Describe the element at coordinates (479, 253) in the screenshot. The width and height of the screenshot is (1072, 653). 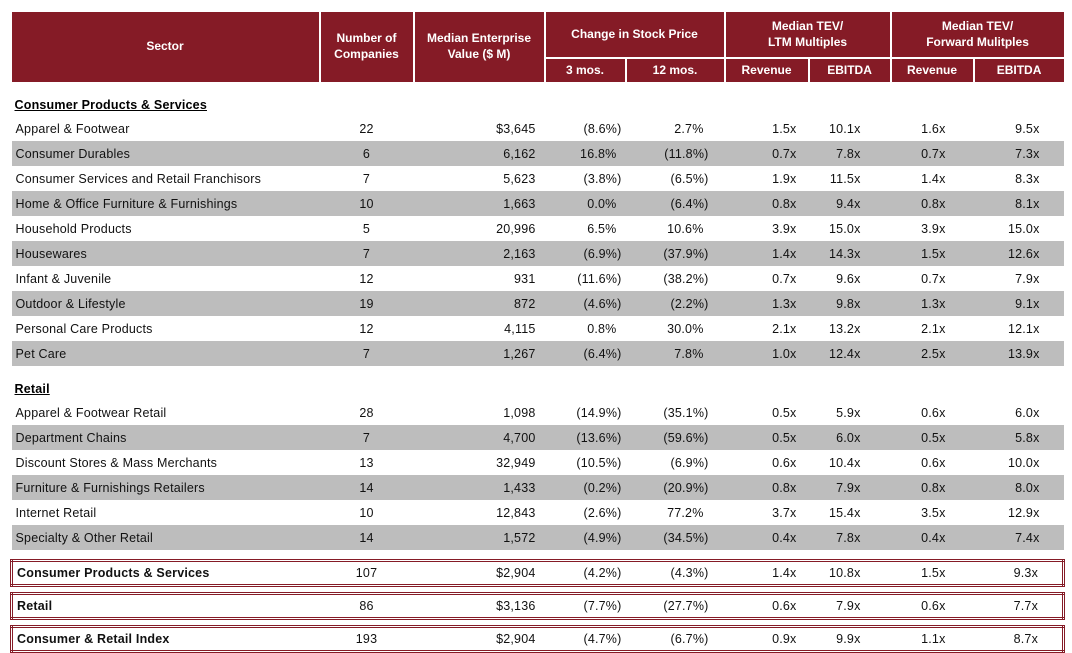
I see `cell-enterprise-value: 2,163` at that location.